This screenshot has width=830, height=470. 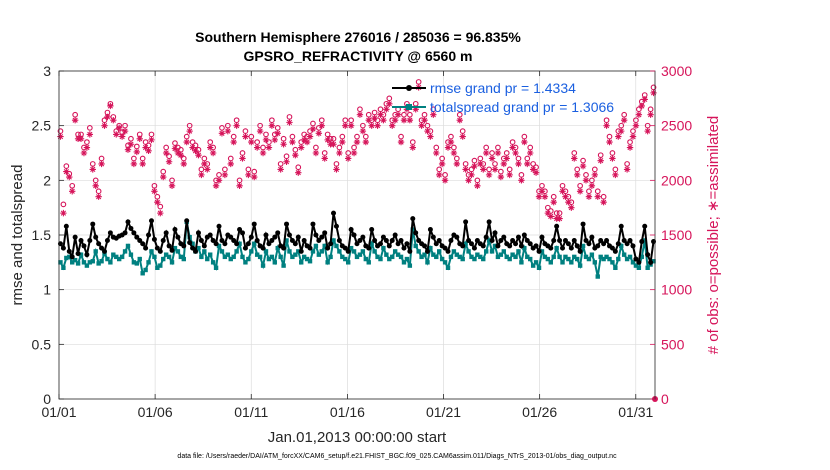 I want to click on y-right-tick-label: 2500, so click(x=676, y=126).